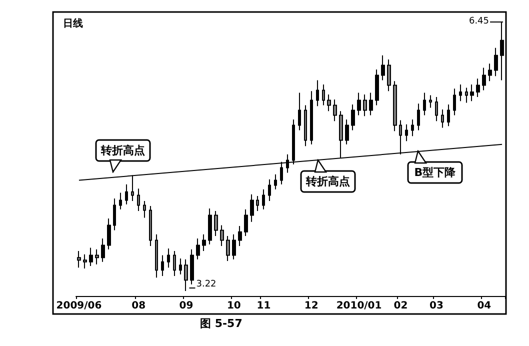 Image resolution: width=529 pixels, height=346 pixels. Describe the element at coordinates (401, 306) in the screenshot. I see `x-tick-label: 02` at that location.